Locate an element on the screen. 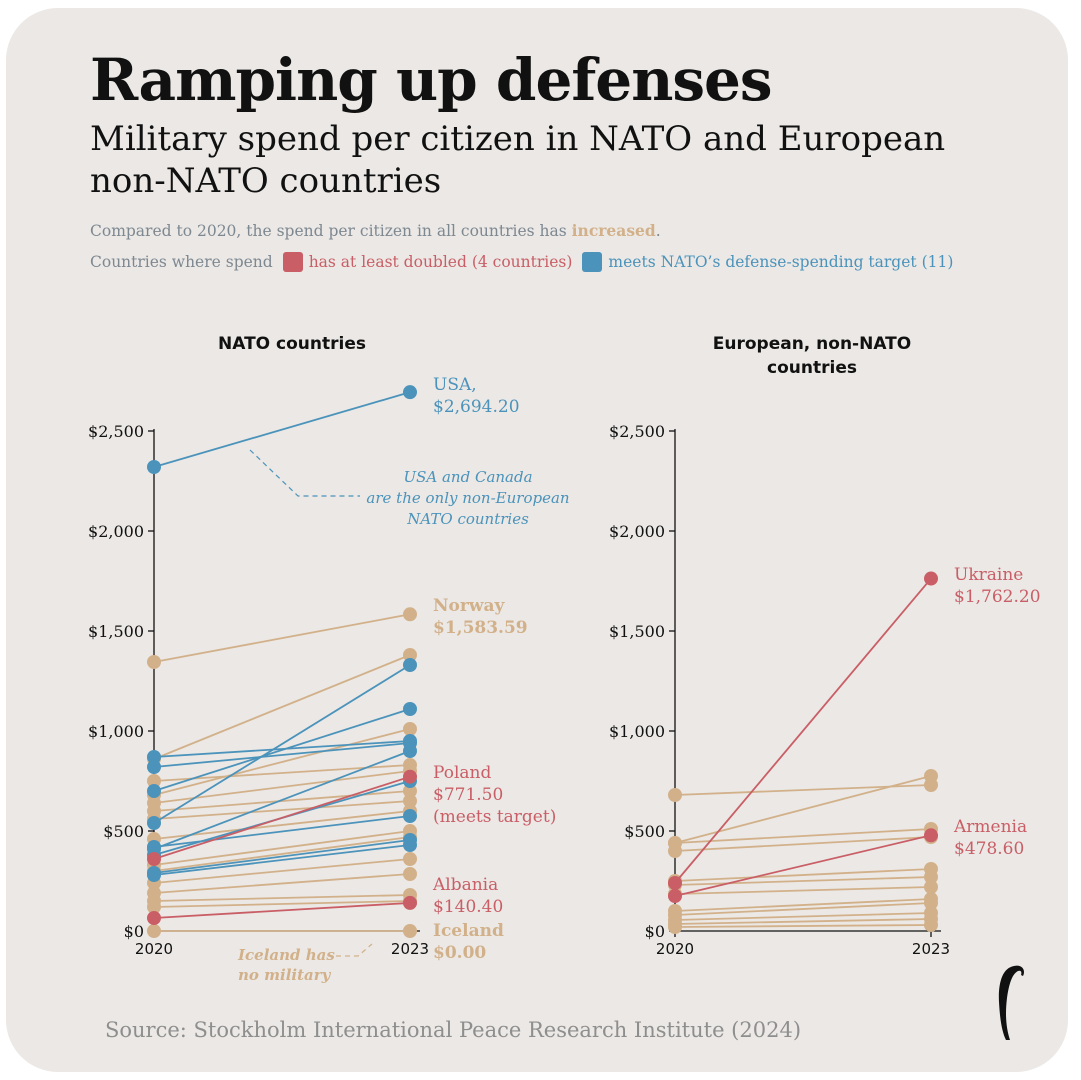 This screenshot has width=1081, height=1080. nato-point-2023-albania is located at coordinates (410, 902).